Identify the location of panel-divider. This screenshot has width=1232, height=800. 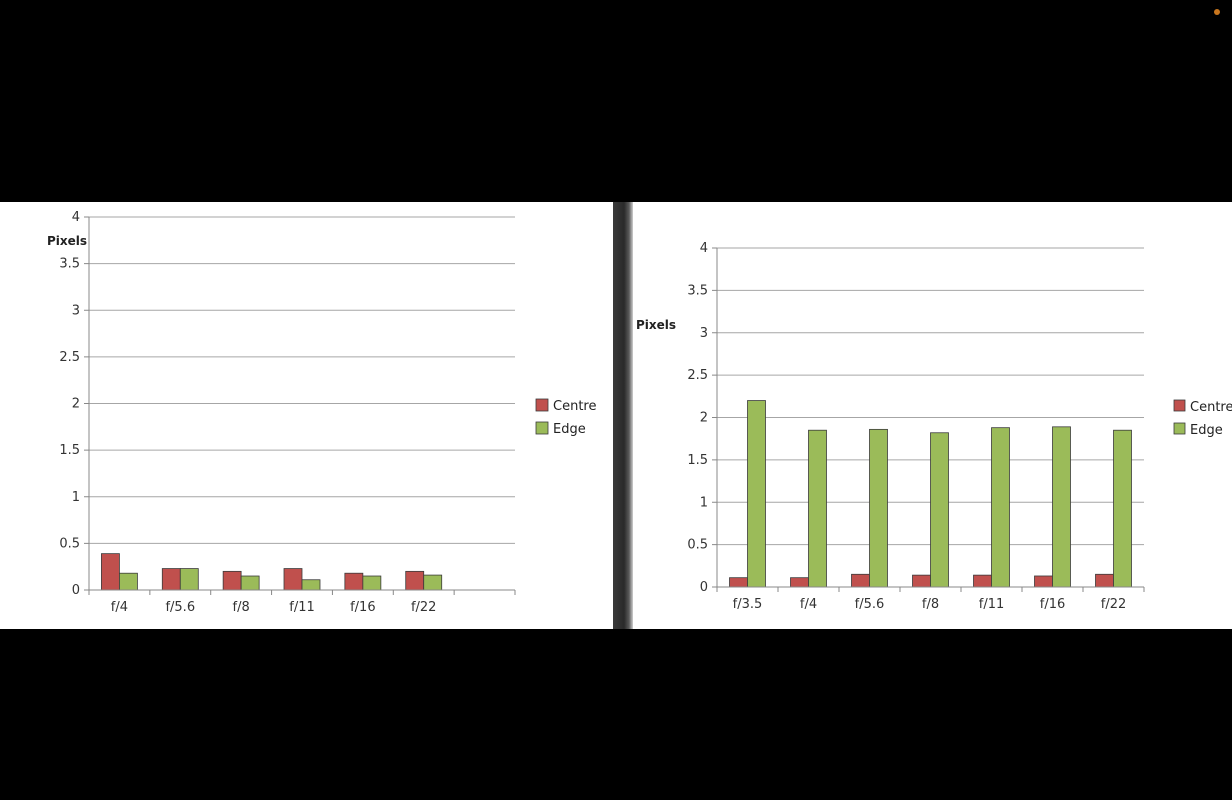
(623, 415).